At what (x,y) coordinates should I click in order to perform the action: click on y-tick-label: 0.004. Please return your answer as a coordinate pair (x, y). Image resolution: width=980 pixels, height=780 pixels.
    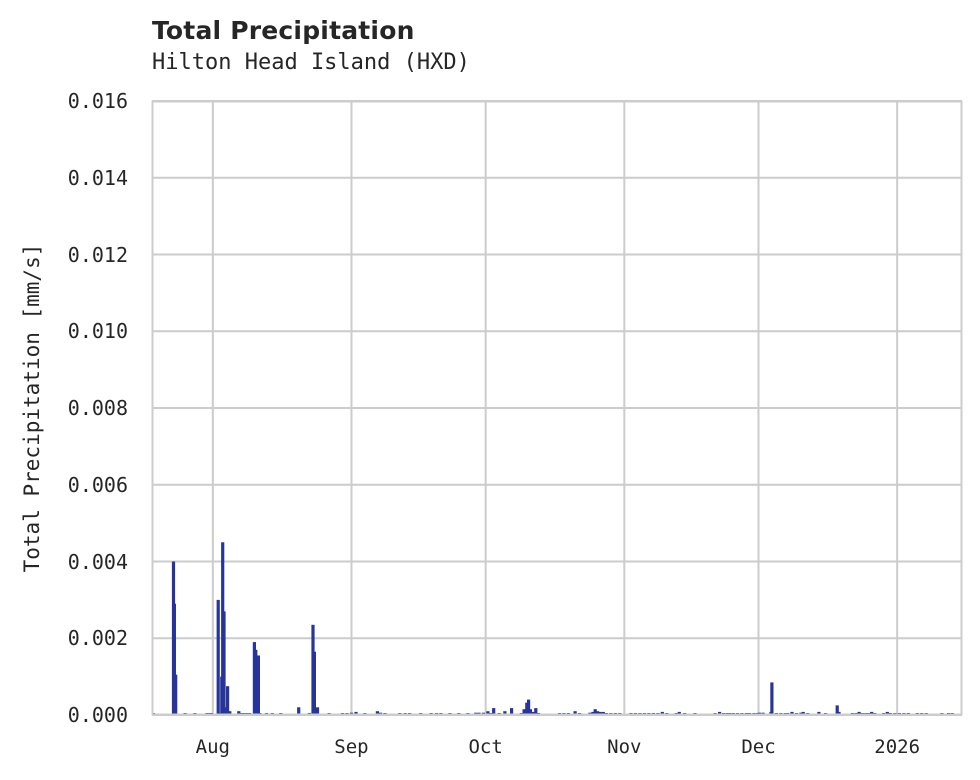
    Looking at the image, I should click on (97, 561).